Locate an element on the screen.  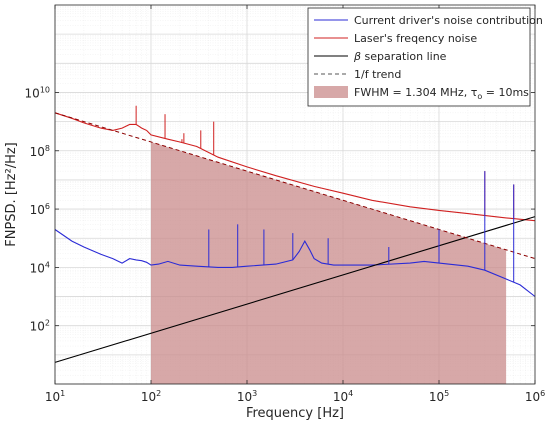
legend-label: 1/f trend is located at coordinates (377, 74).